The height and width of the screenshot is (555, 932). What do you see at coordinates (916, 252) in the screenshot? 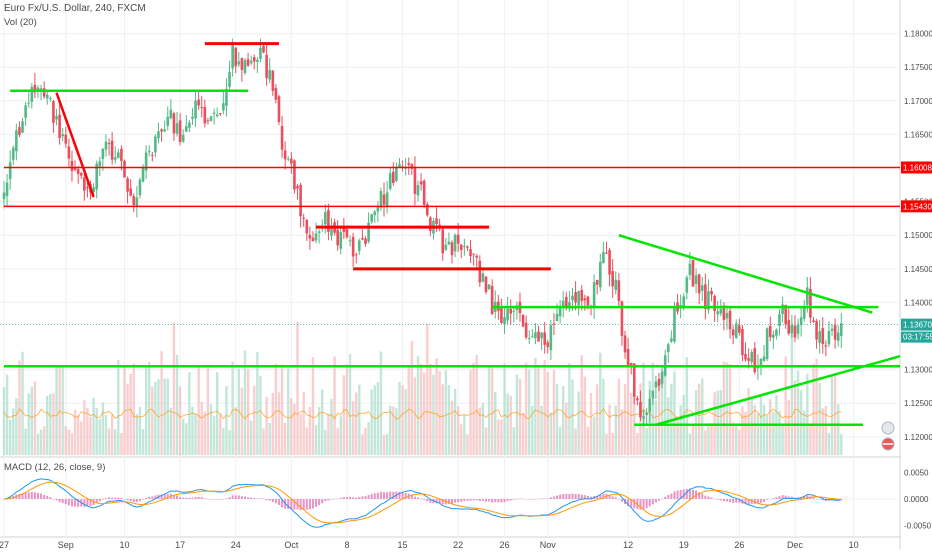
I see `price-tags: 1.16008 1.15430 1.13670 03:17:55` at bounding box center [916, 252].